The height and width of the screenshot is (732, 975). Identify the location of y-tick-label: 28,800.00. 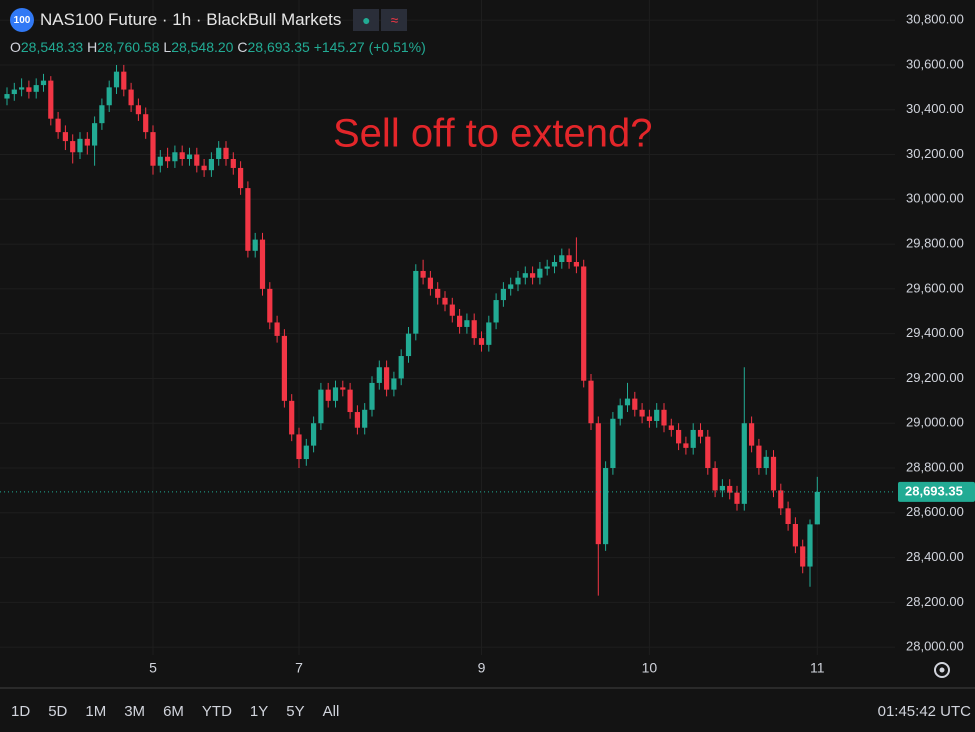
(935, 466).